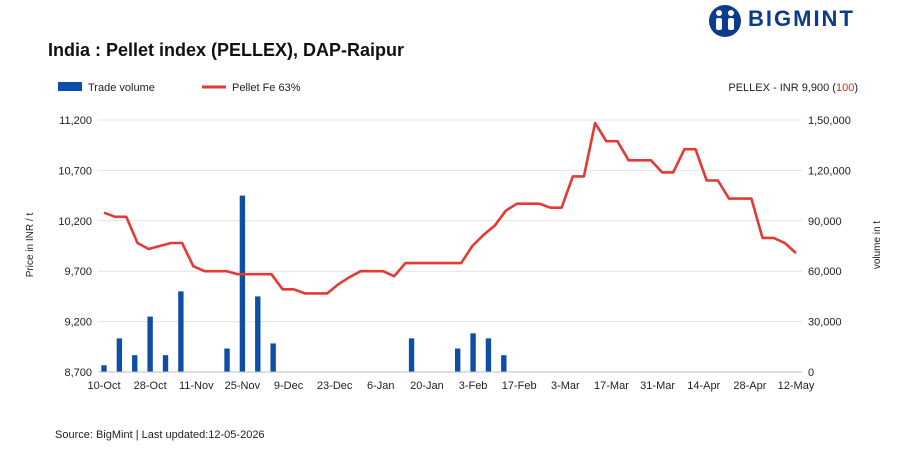 The height and width of the screenshot is (454, 901). I want to click on x-tick-label: 14-Apr, so click(703, 386).